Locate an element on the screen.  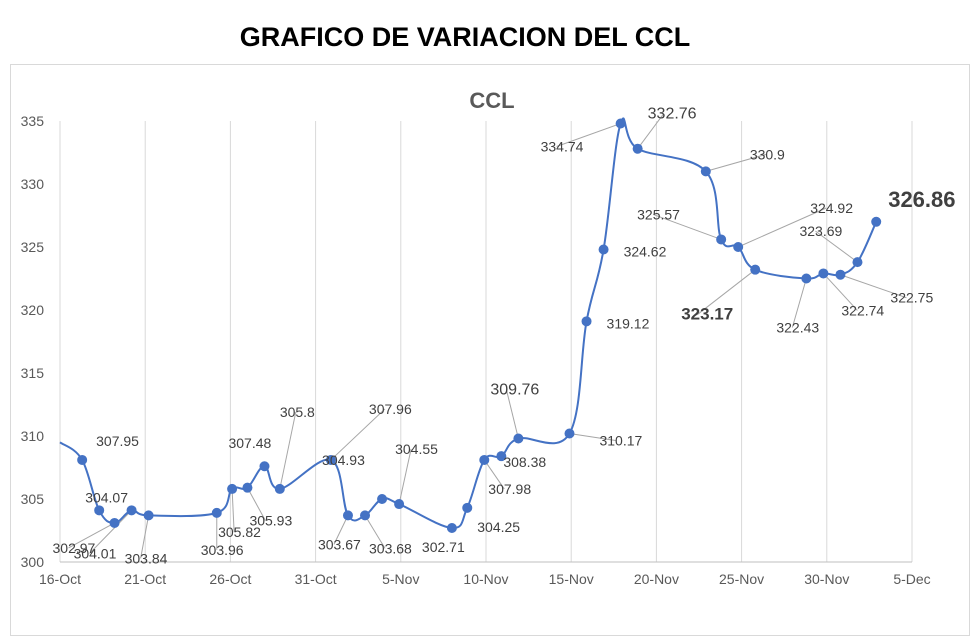
data-label: 308.38 is located at coordinates (524, 462).